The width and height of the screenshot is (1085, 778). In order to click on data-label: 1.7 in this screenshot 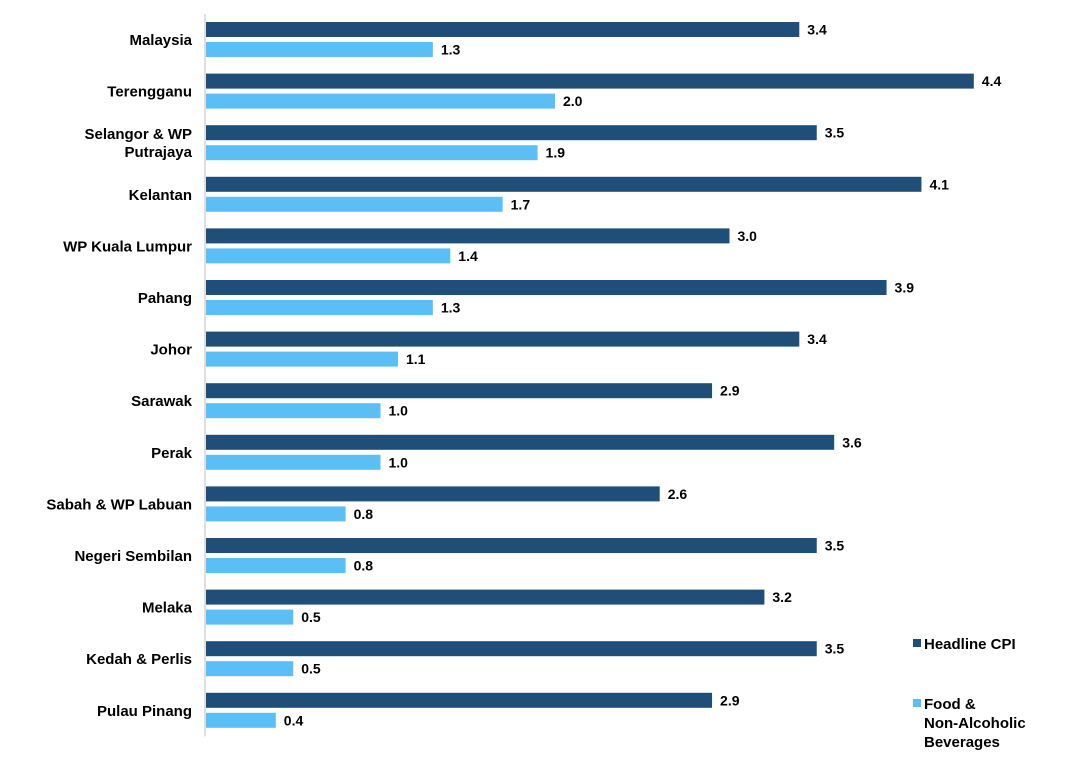, I will do `click(521, 204)`.